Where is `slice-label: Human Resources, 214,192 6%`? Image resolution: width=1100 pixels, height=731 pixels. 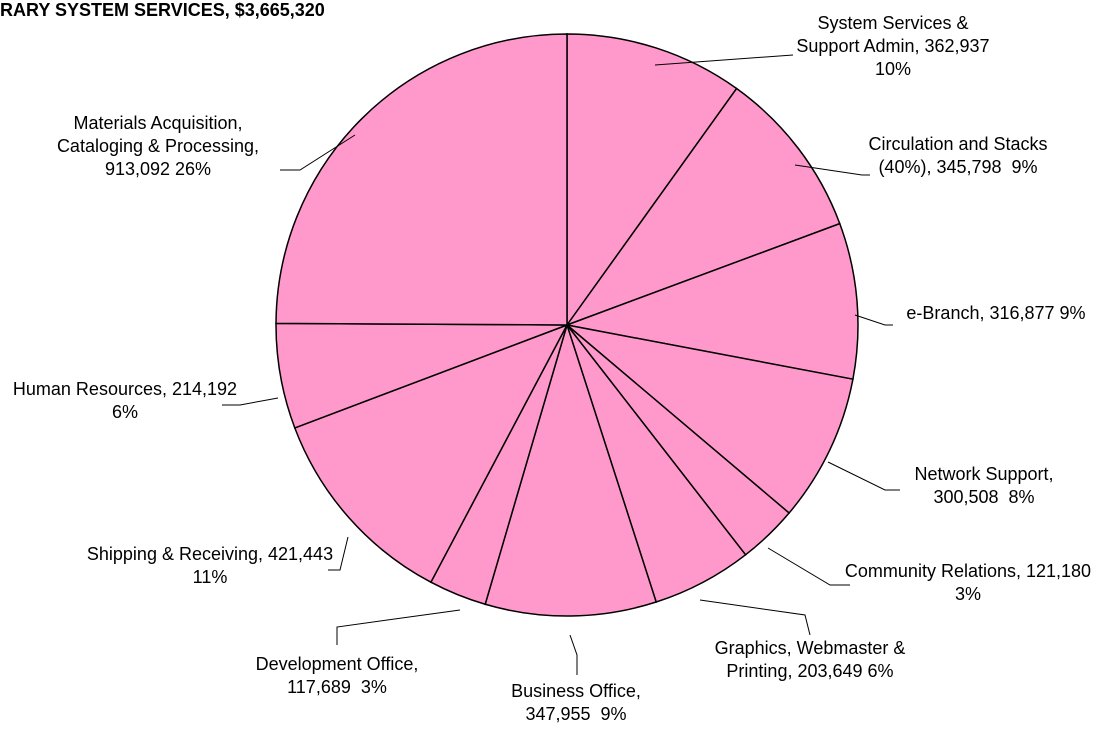 slice-label: Human Resources, 214,192 6% is located at coordinates (125, 401).